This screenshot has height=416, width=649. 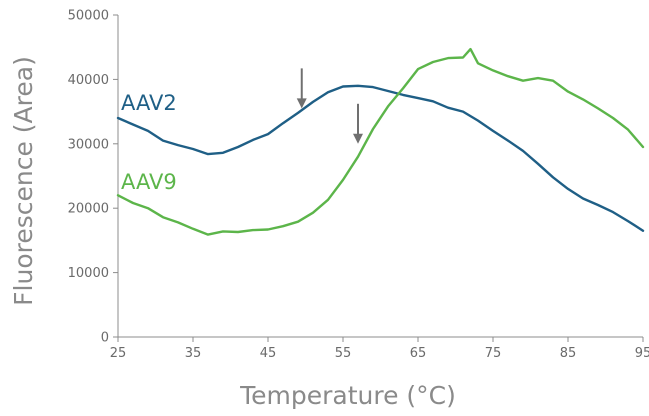 I want to click on annotation-layer, so click(x=329, y=106).